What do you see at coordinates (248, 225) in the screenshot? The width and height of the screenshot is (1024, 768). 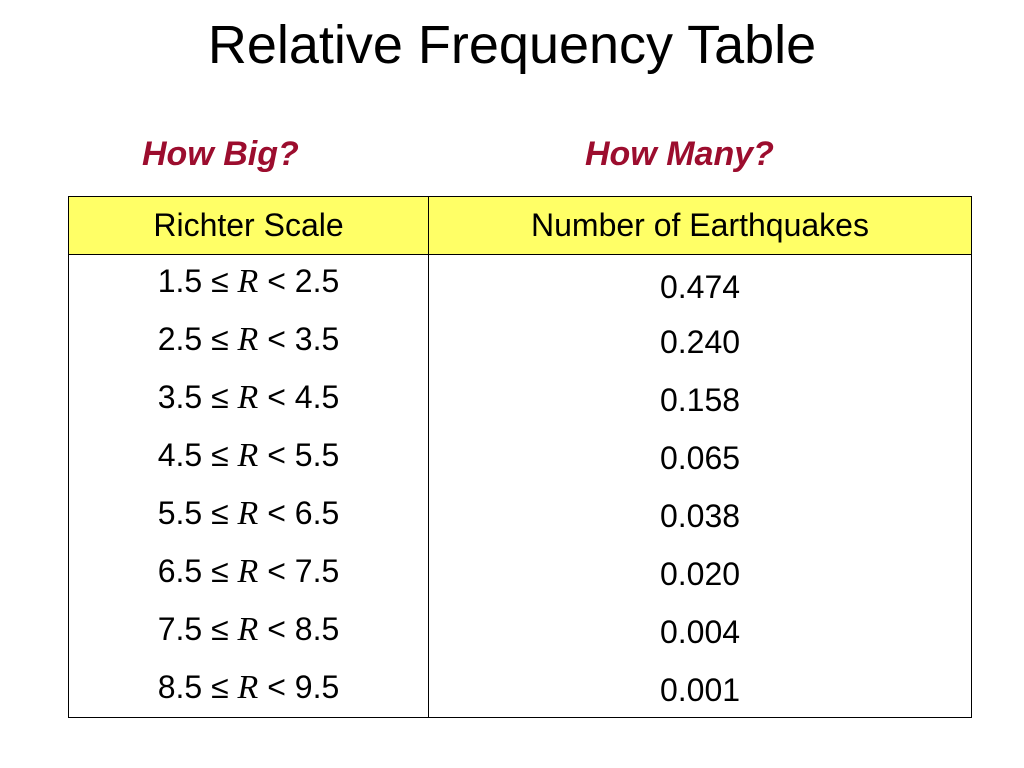 I see `header-richter-scale: Richter Scale` at bounding box center [248, 225].